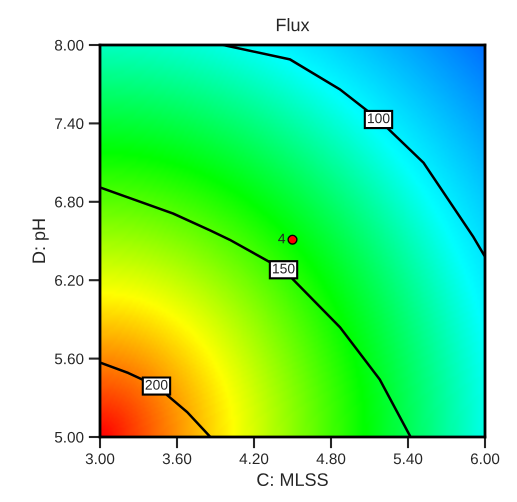 Image resolution: width=517 pixels, height=502 pixels. What do you see at coordinates (485, 458) in the screenshot?
I see `x-tick-label: 6.00` at bounding box center [485, 458].